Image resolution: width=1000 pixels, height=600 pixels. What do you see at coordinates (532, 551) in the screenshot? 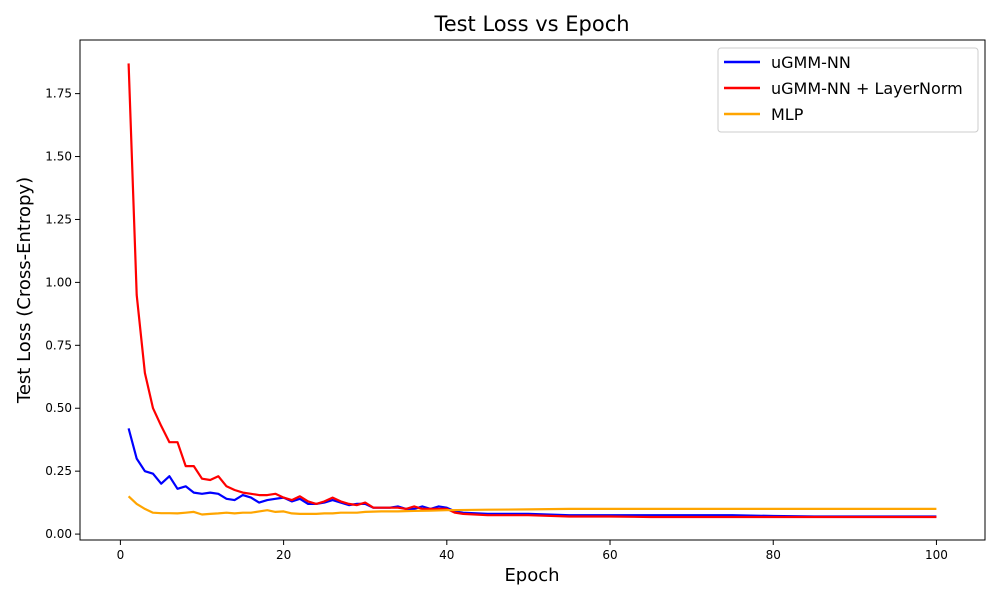
I see `x-axis: 0 20 40 60 80 100` at bounding box center [532, 551].